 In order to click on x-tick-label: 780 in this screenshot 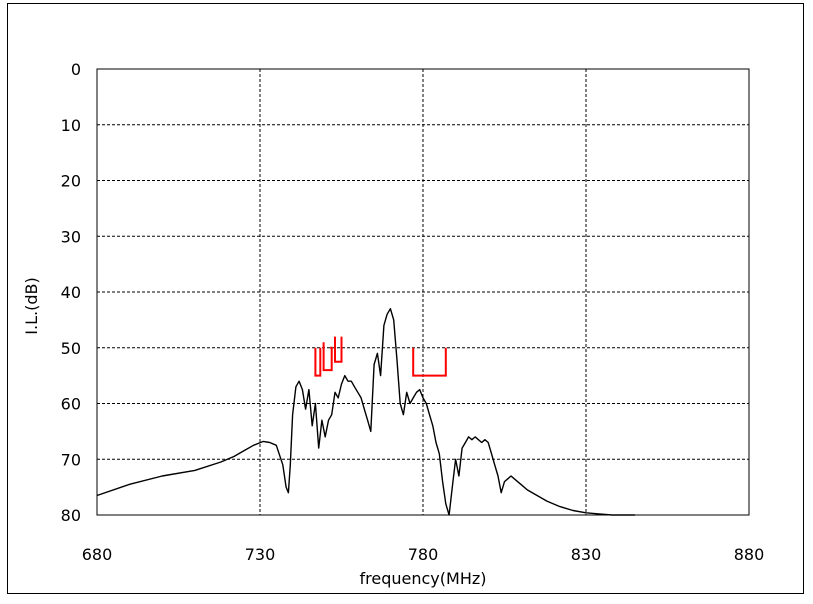, I will do `click(423, 554)`.